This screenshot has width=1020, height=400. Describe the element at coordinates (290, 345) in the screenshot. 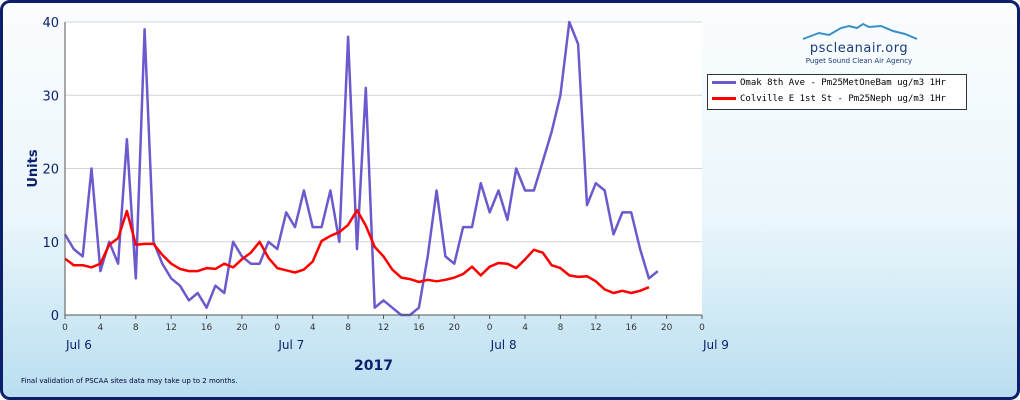

I see `x-day-label: Jul 7` at that location.